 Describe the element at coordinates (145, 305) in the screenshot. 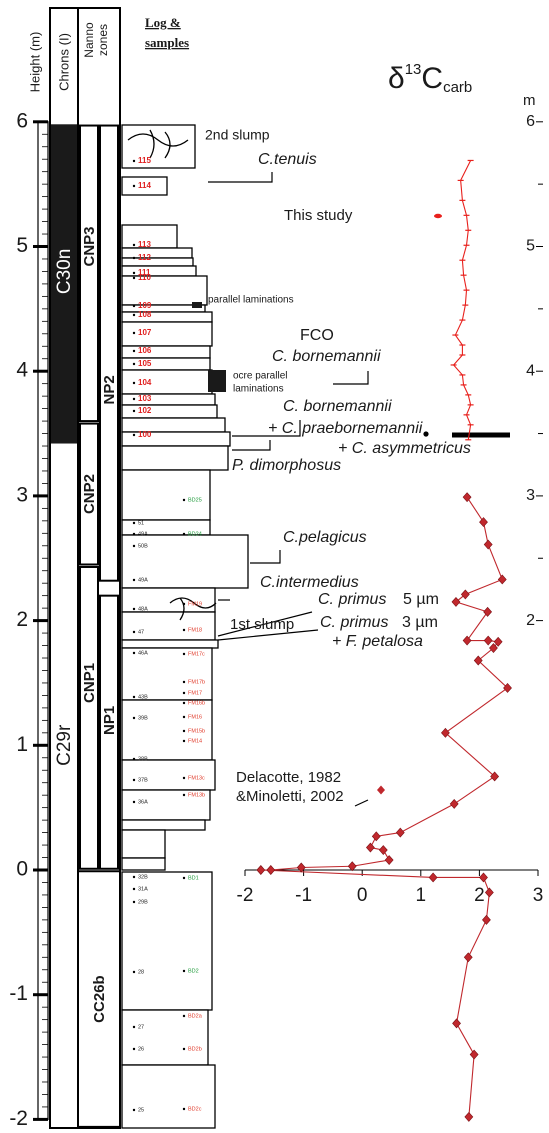

I see `sample-label: 109` at that location.